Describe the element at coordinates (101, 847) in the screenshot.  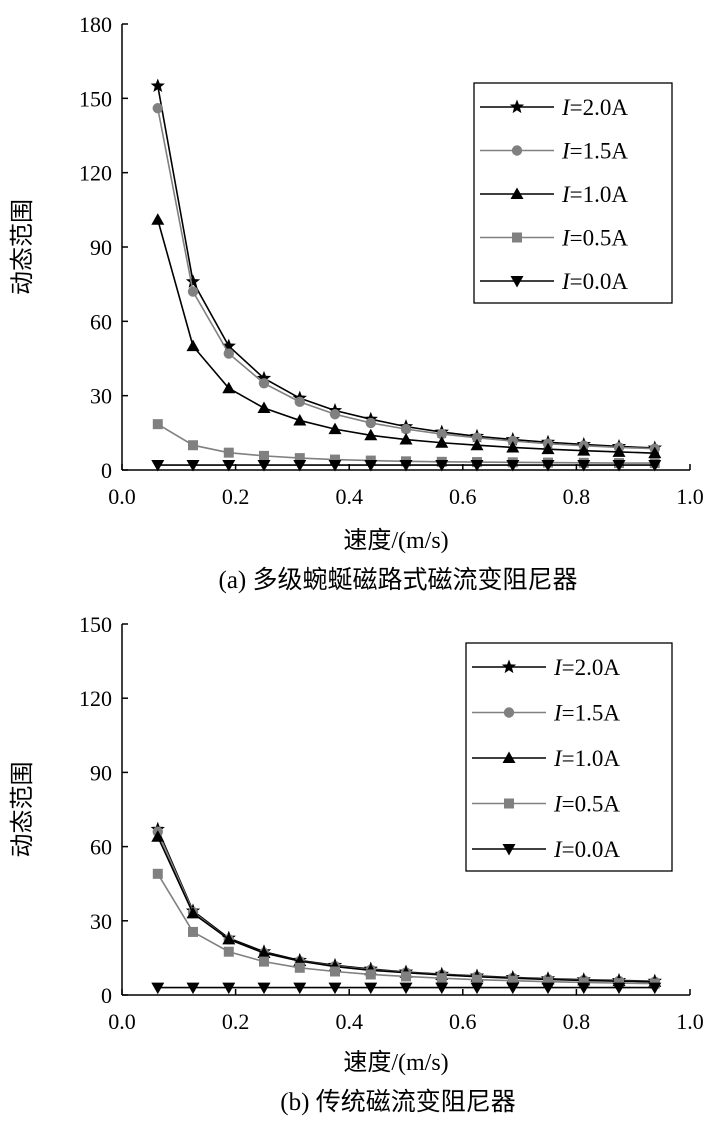
I see `y-tick-label: 60` at that location.